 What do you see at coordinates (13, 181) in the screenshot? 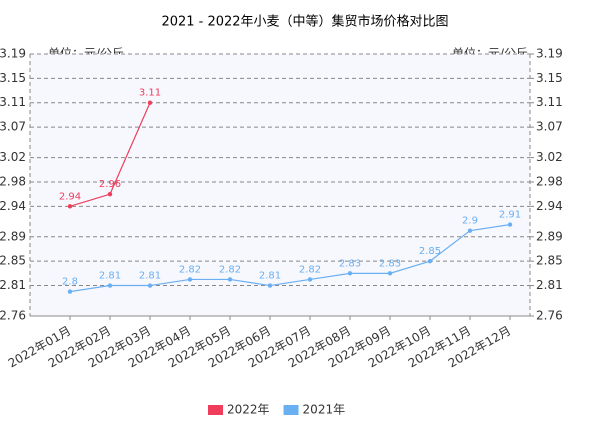
I see `y-tick-label: 2.98` at bounding box center [13, 181].